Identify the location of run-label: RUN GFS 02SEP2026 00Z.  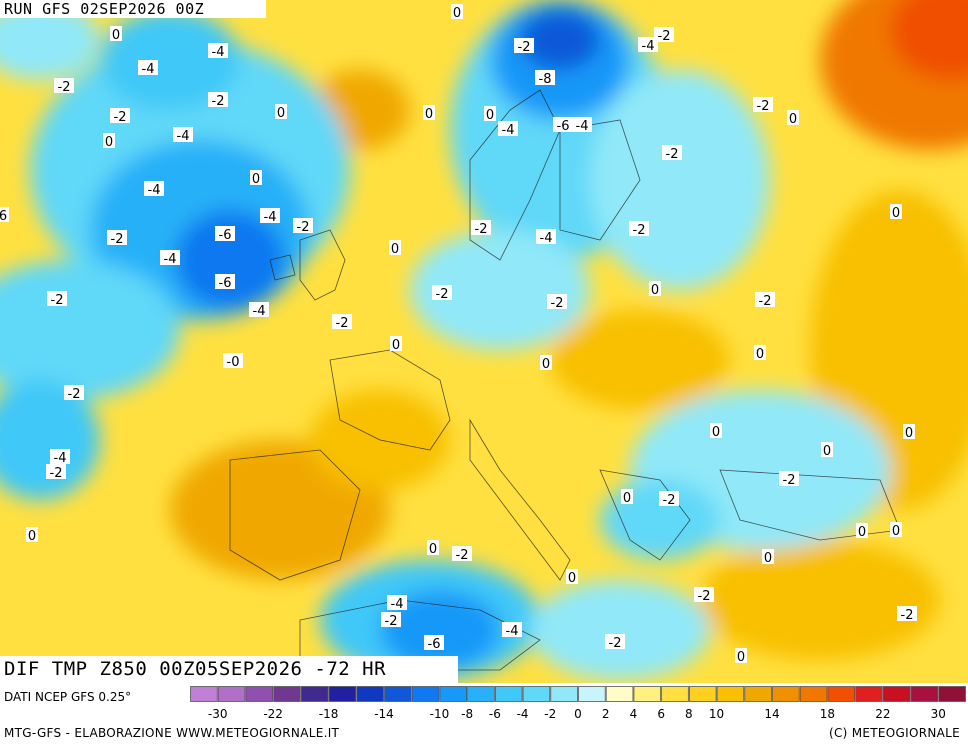
(133, 9).